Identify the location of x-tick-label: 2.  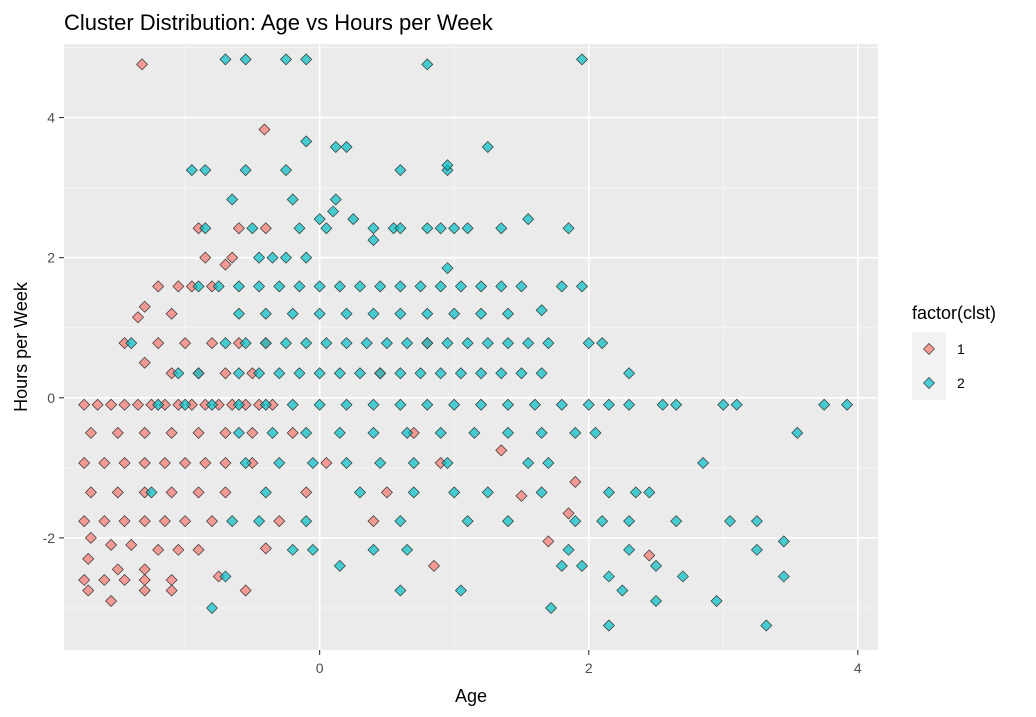
(589, 668).